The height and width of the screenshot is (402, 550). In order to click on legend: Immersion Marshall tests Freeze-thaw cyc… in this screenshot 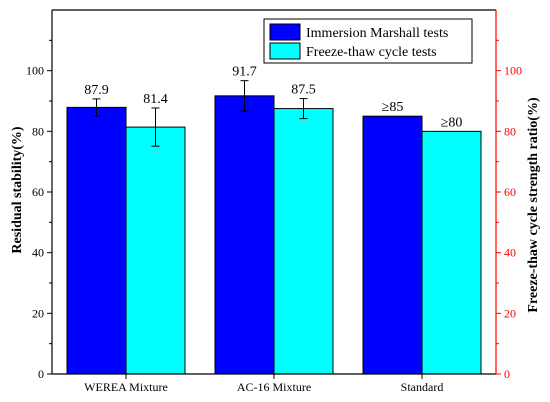, I will do `click(368, 41)`.